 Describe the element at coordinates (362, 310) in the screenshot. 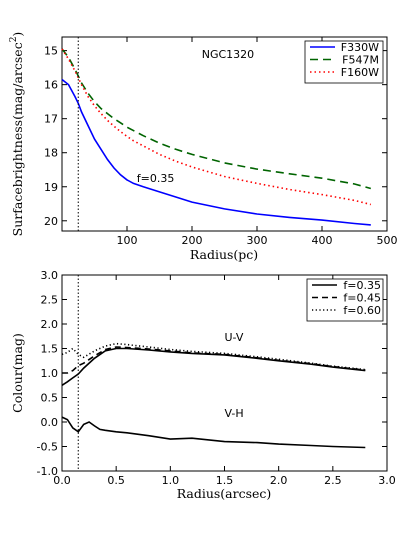

I see `legend-label: f=0.60` at that location.